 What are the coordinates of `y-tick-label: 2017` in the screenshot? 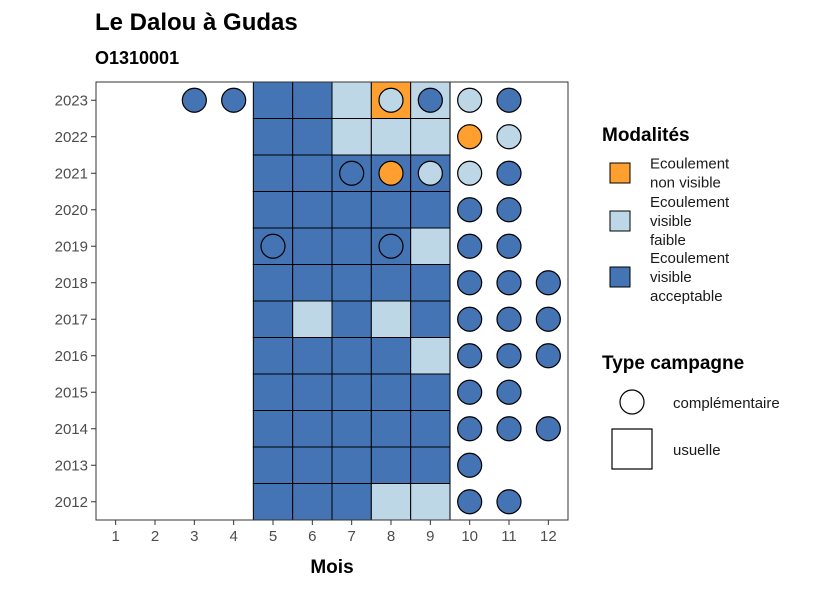 It's located at (71, 319).